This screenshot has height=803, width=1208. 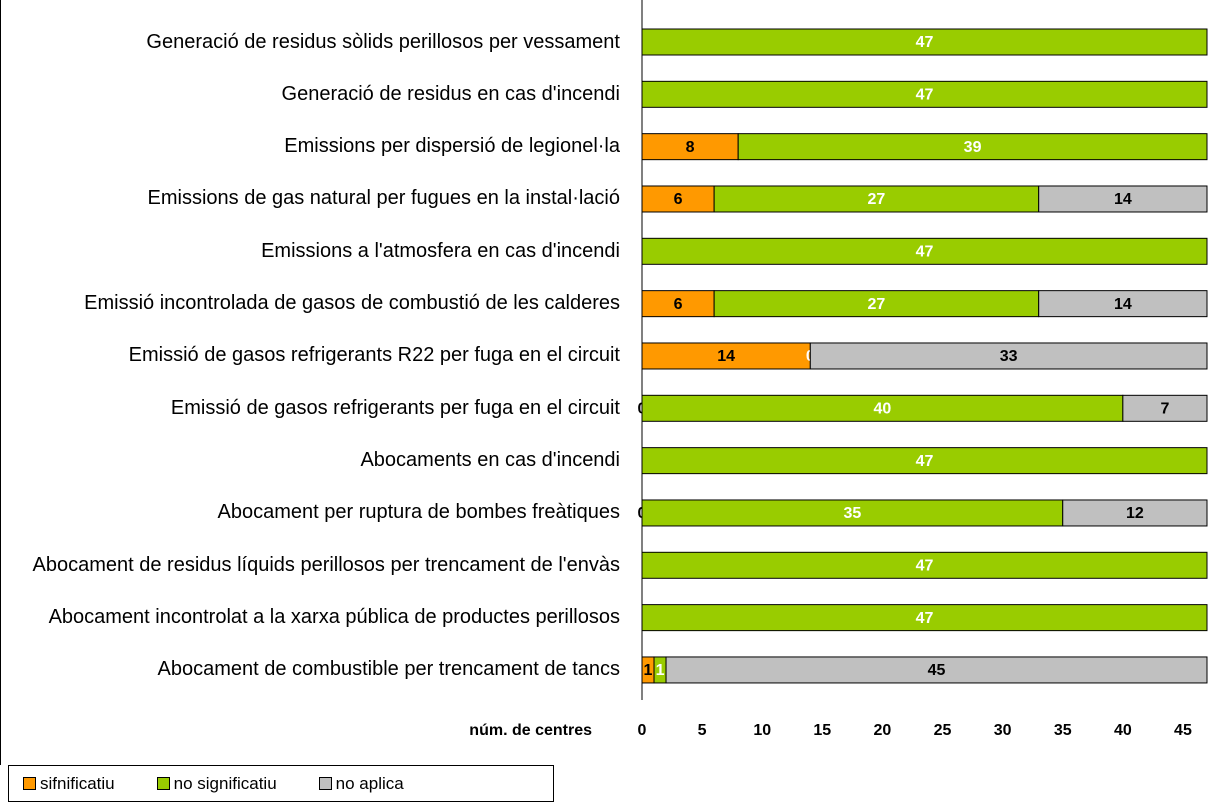 What do you see at coordinates (452, 146) in the screenshot?
I see `category-text: Emissions per dispersió de legionel·la` at bounding box center [452, 146].